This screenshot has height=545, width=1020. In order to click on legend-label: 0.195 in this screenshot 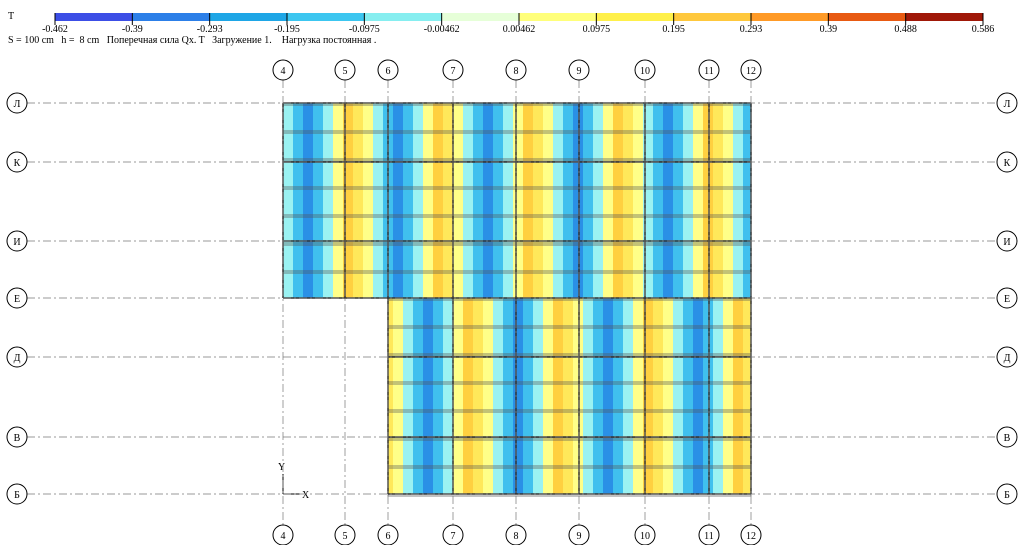, I will do `click(673, 29)`.